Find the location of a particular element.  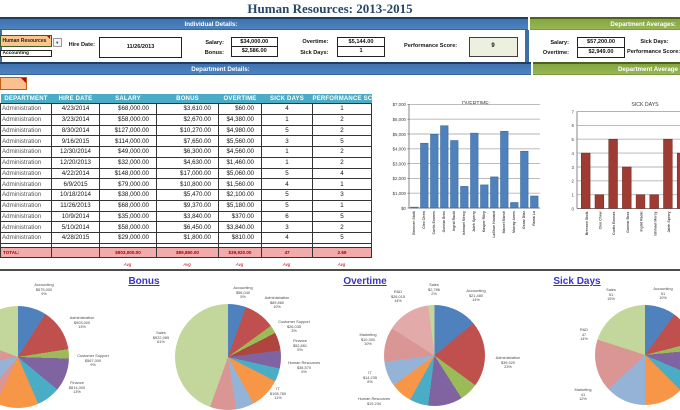

svg-text: Marcel Marsh is located at coordinates (504, 222).